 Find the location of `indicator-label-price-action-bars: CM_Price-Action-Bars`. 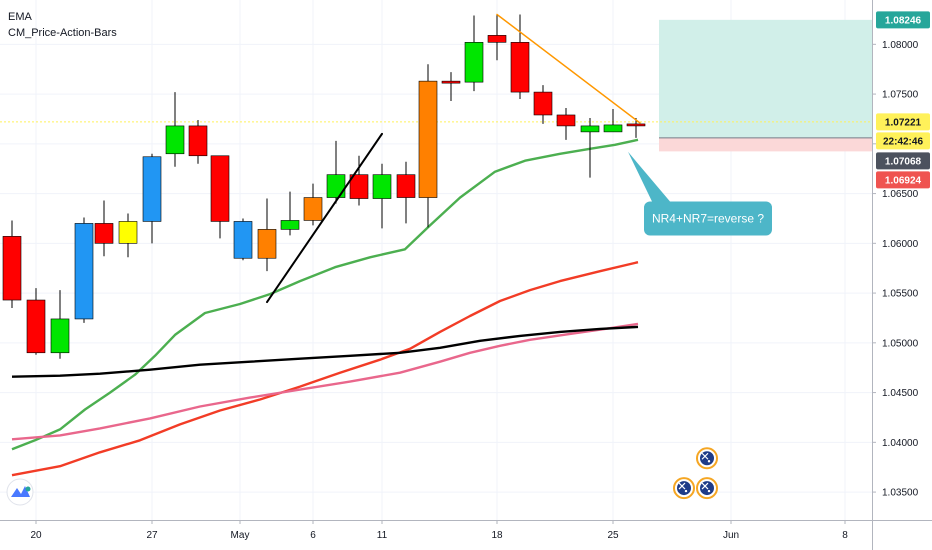

indicator-label-price-action-bars: CM_Price-Action-Bars is located at coordinates (62, 33).